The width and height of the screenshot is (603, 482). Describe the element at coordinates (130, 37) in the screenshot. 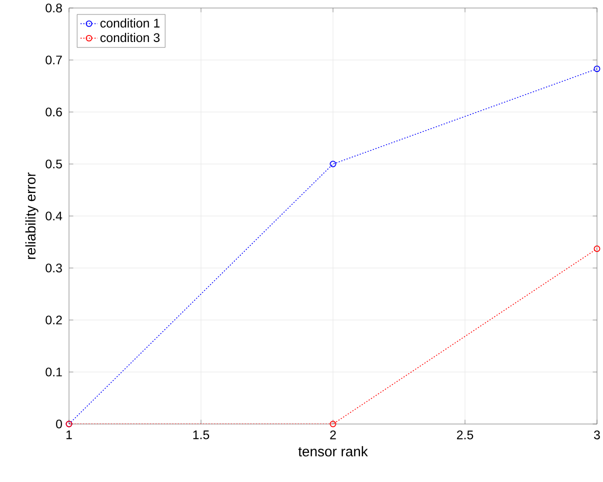

I see `legend-label: condition 3` at that location.